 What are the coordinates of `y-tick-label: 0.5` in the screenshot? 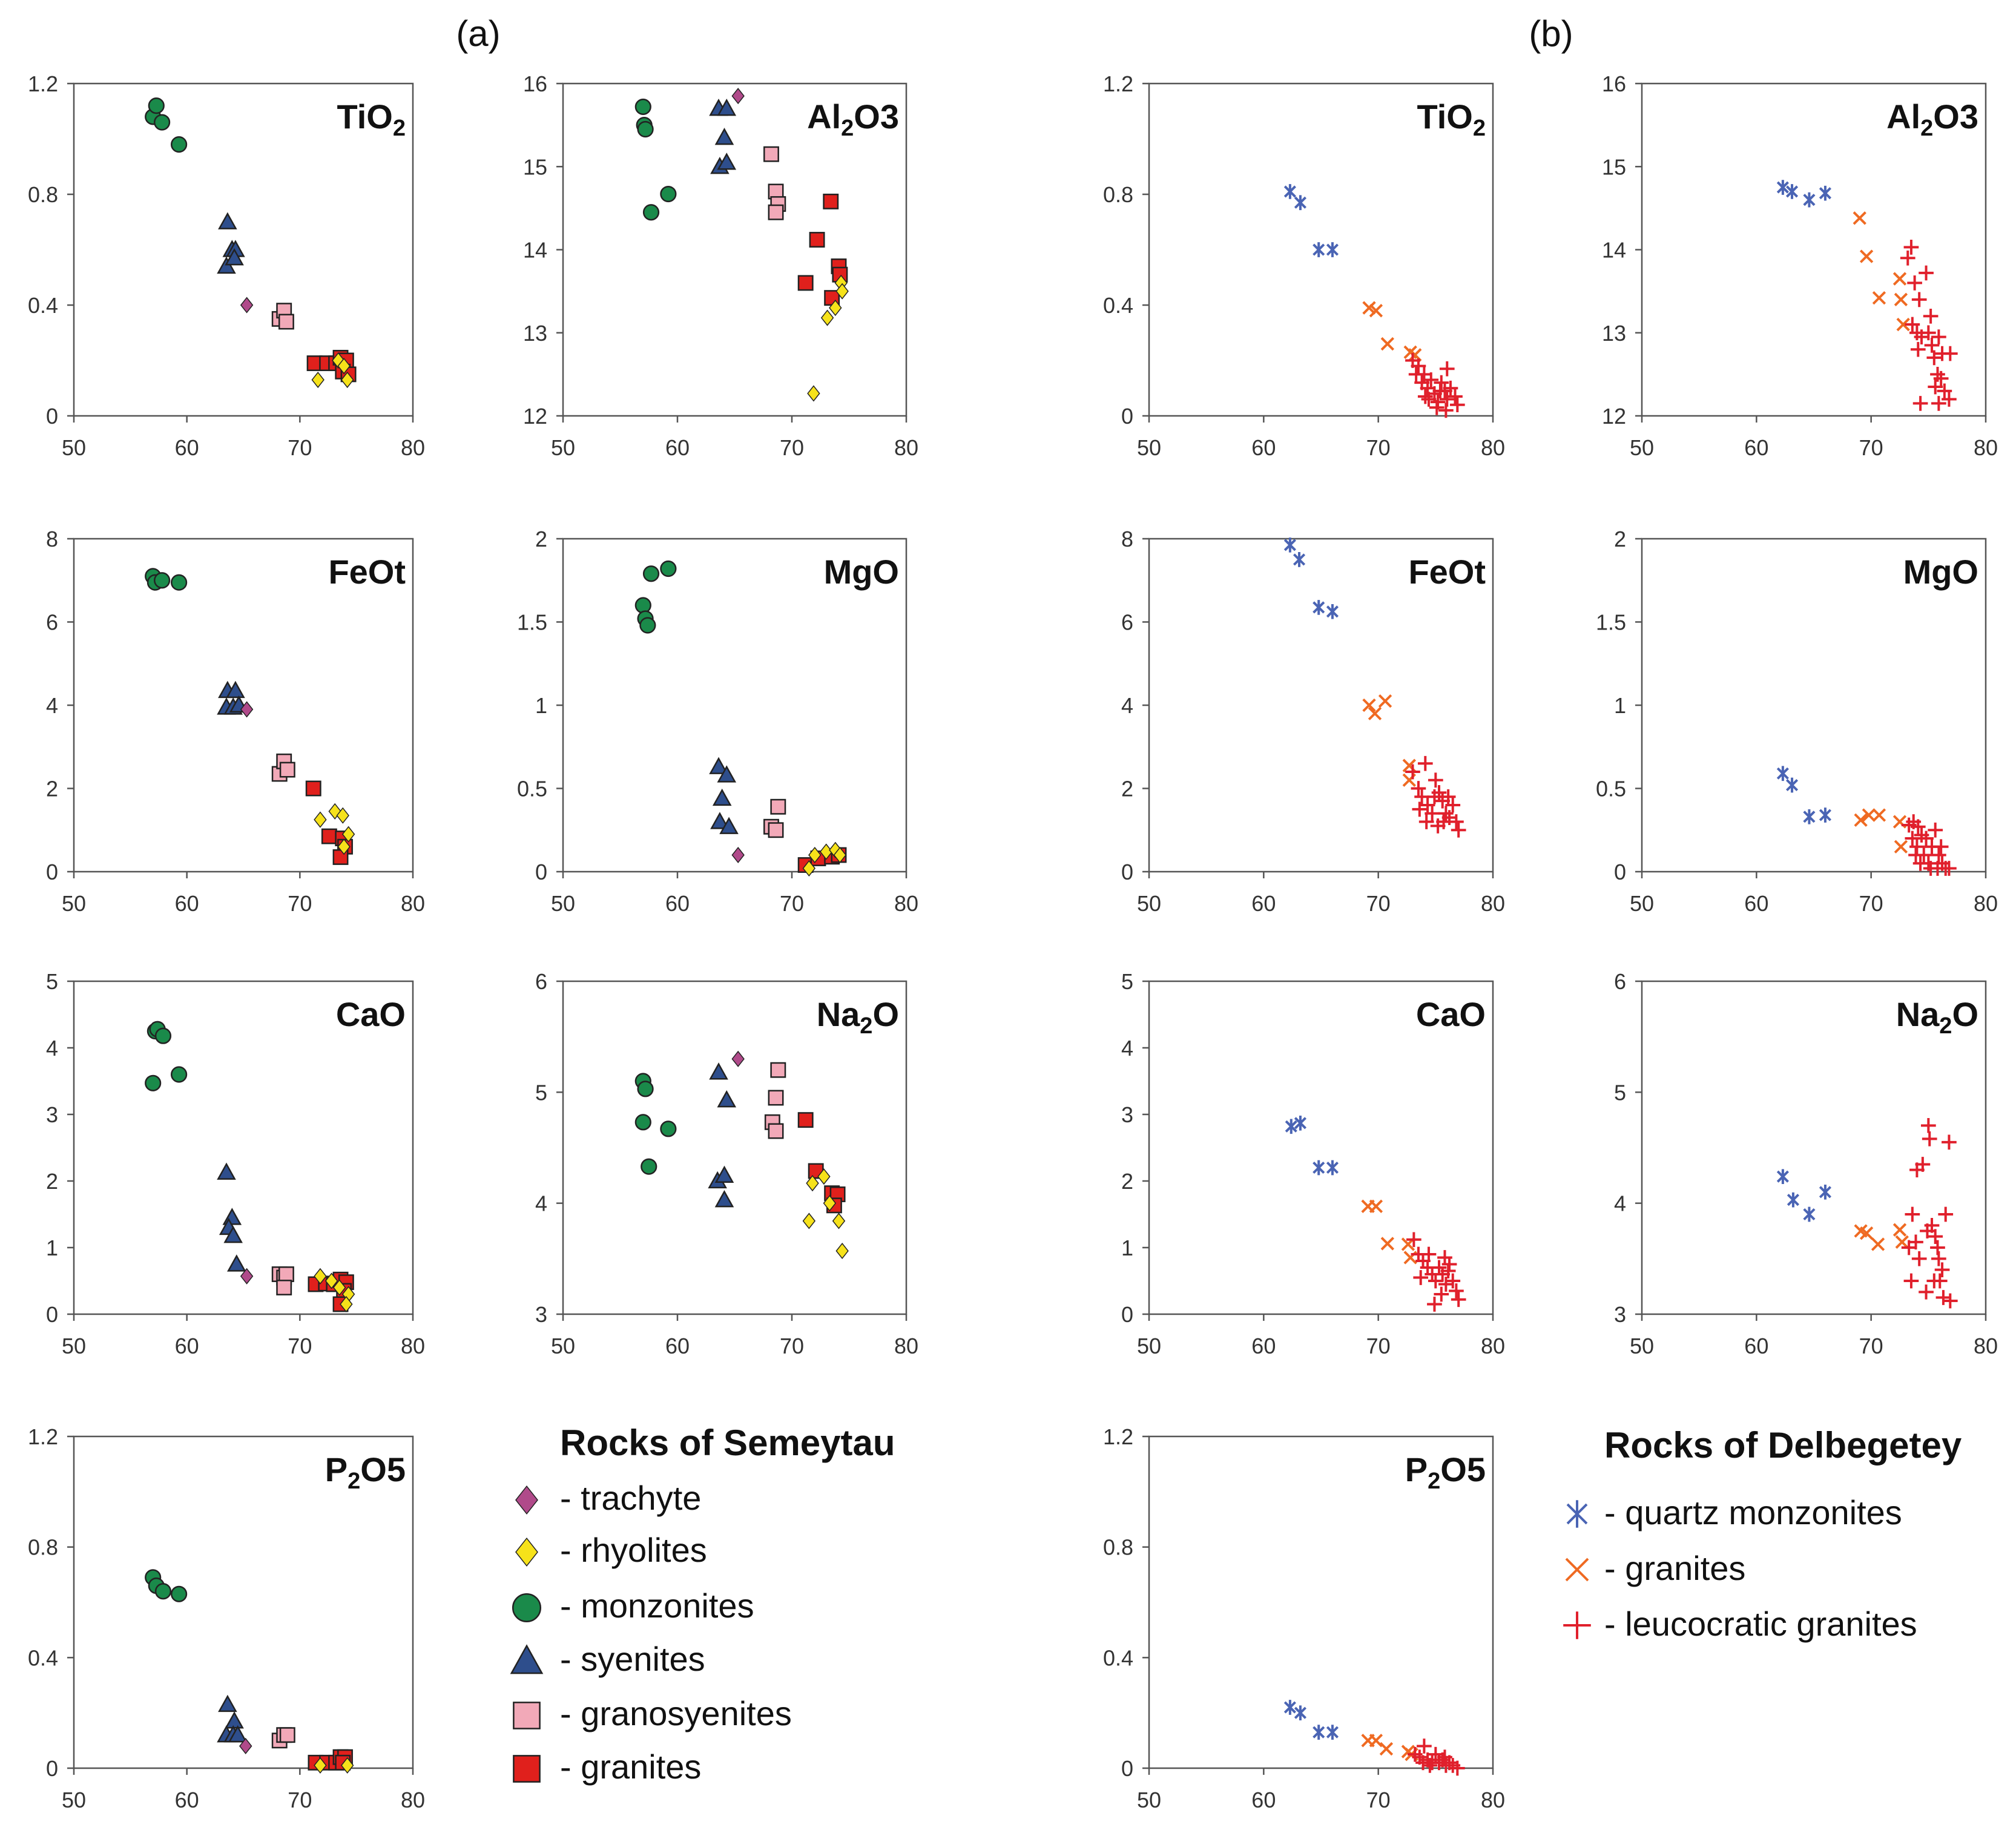 It's located at (532, 789).